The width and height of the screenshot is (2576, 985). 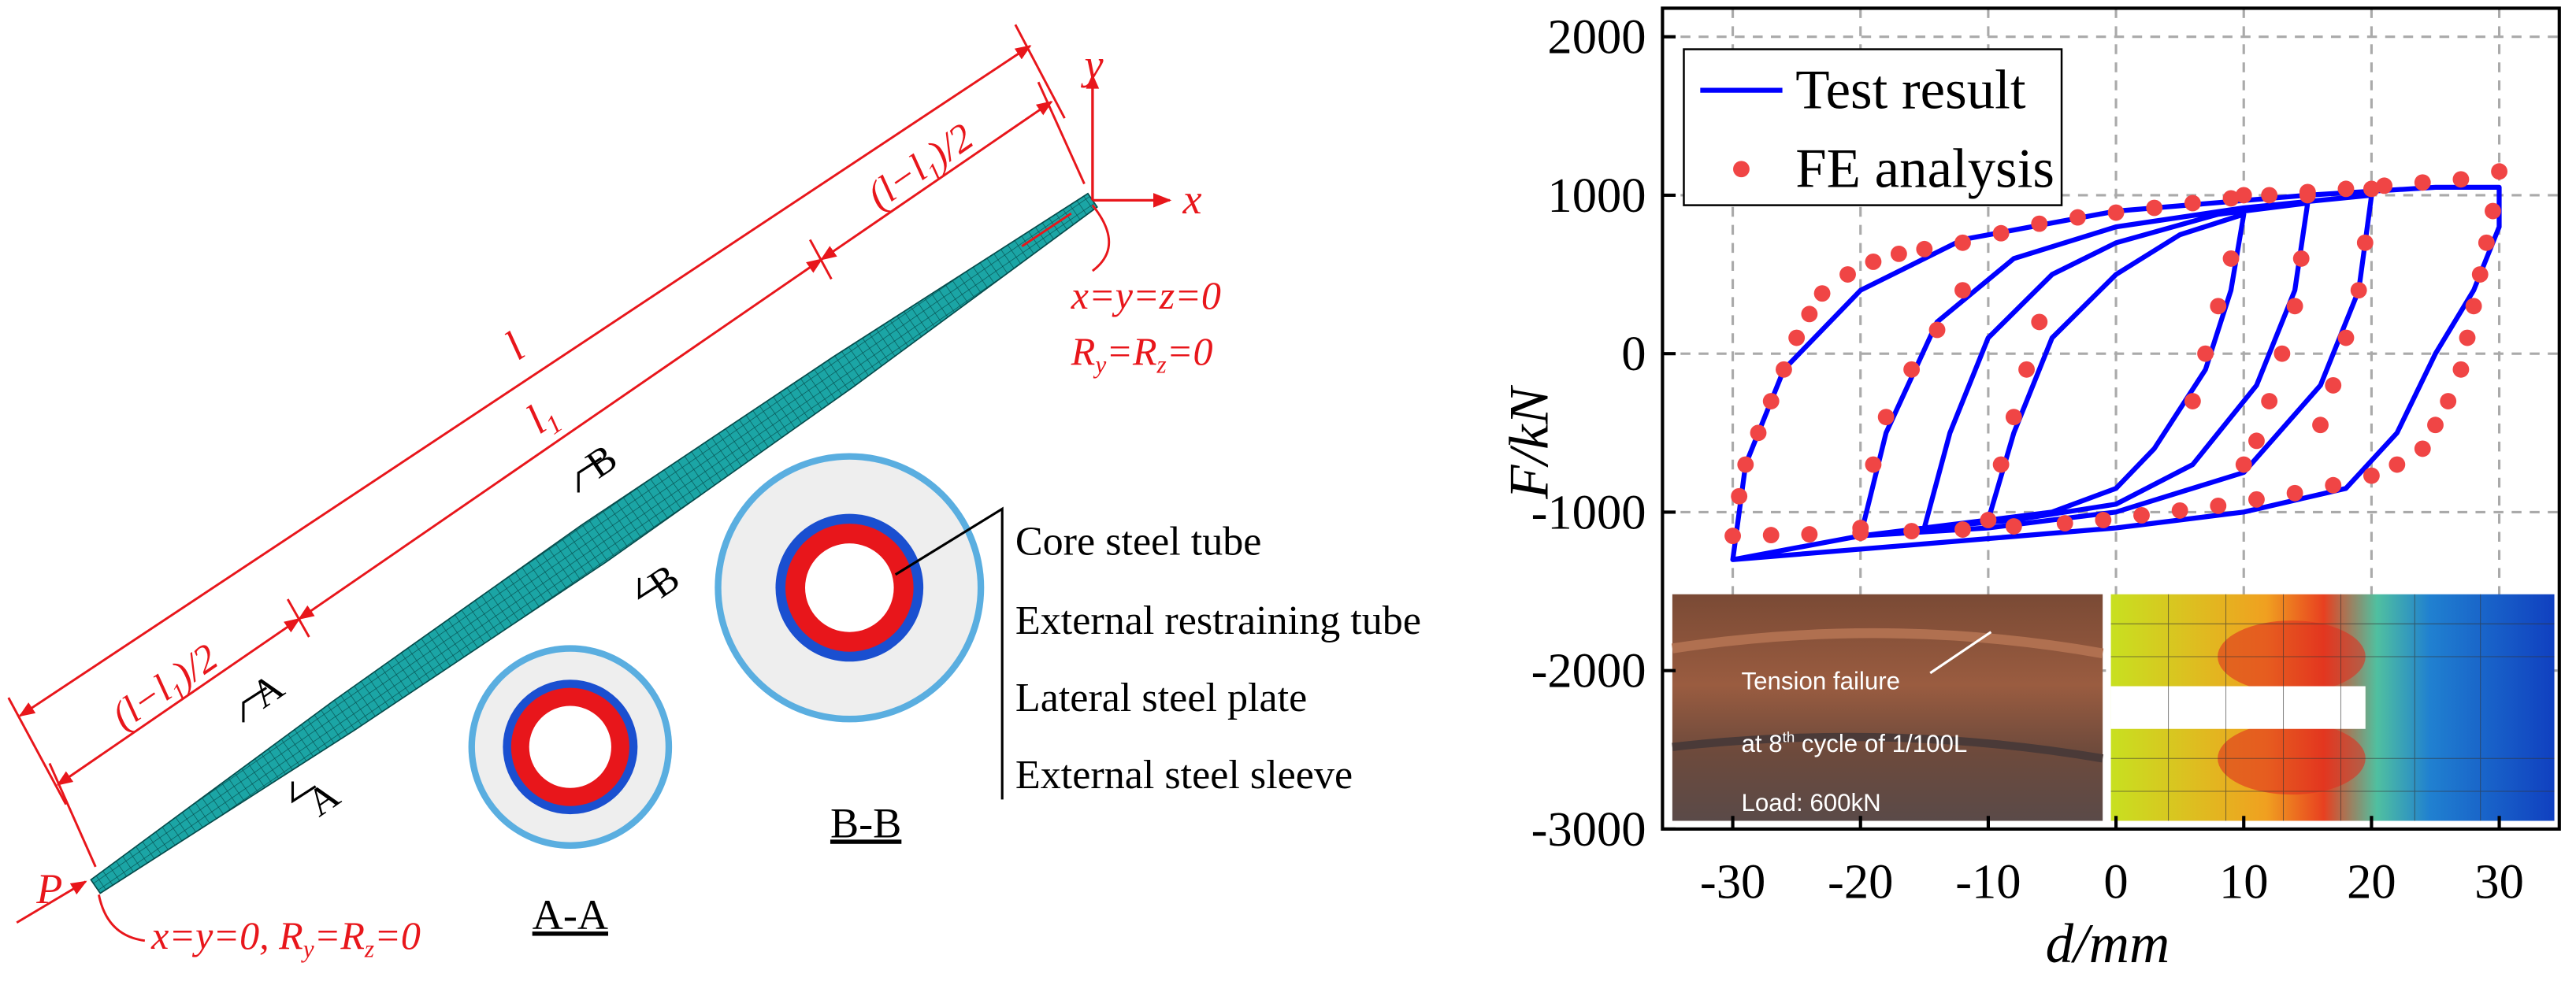 What do you see at coordinates (1066, 238) in the screenshot?
I see `support-pointer` at bounding box center [1066, 238].